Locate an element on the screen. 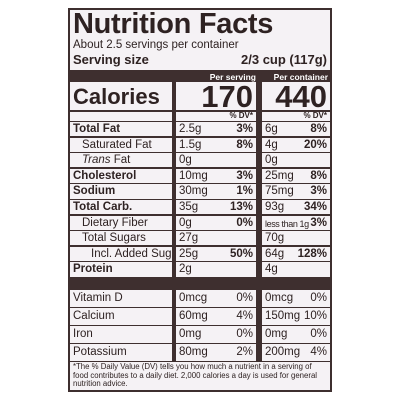 The image size is (400, 400). nutrient-name: Incl. Added Sugars is located at coordinates (131, 253).